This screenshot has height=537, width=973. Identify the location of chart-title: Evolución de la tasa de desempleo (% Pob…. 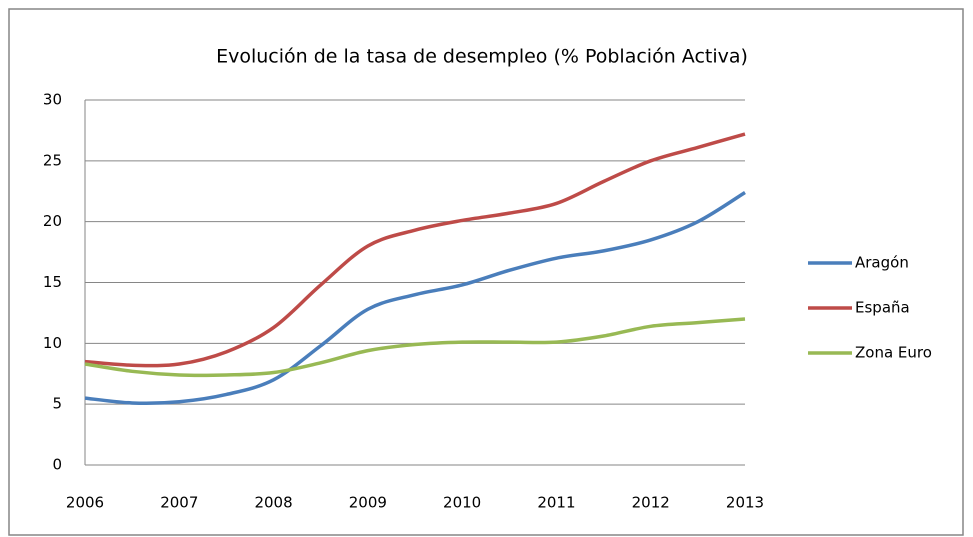
(482, 57).